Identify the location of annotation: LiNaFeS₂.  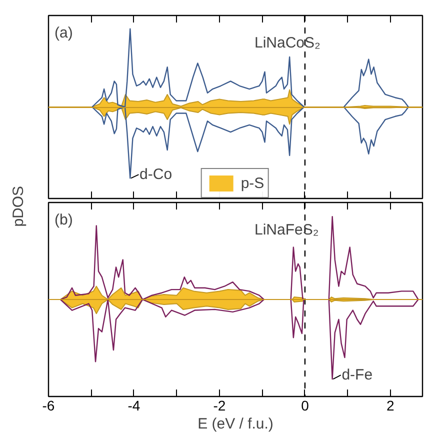
(286, 230).